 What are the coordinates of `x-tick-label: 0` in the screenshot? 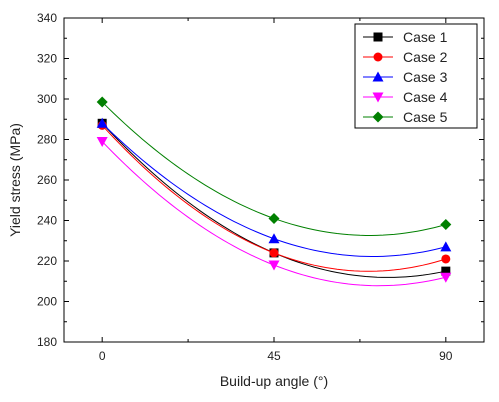 It's located at (102, 356).